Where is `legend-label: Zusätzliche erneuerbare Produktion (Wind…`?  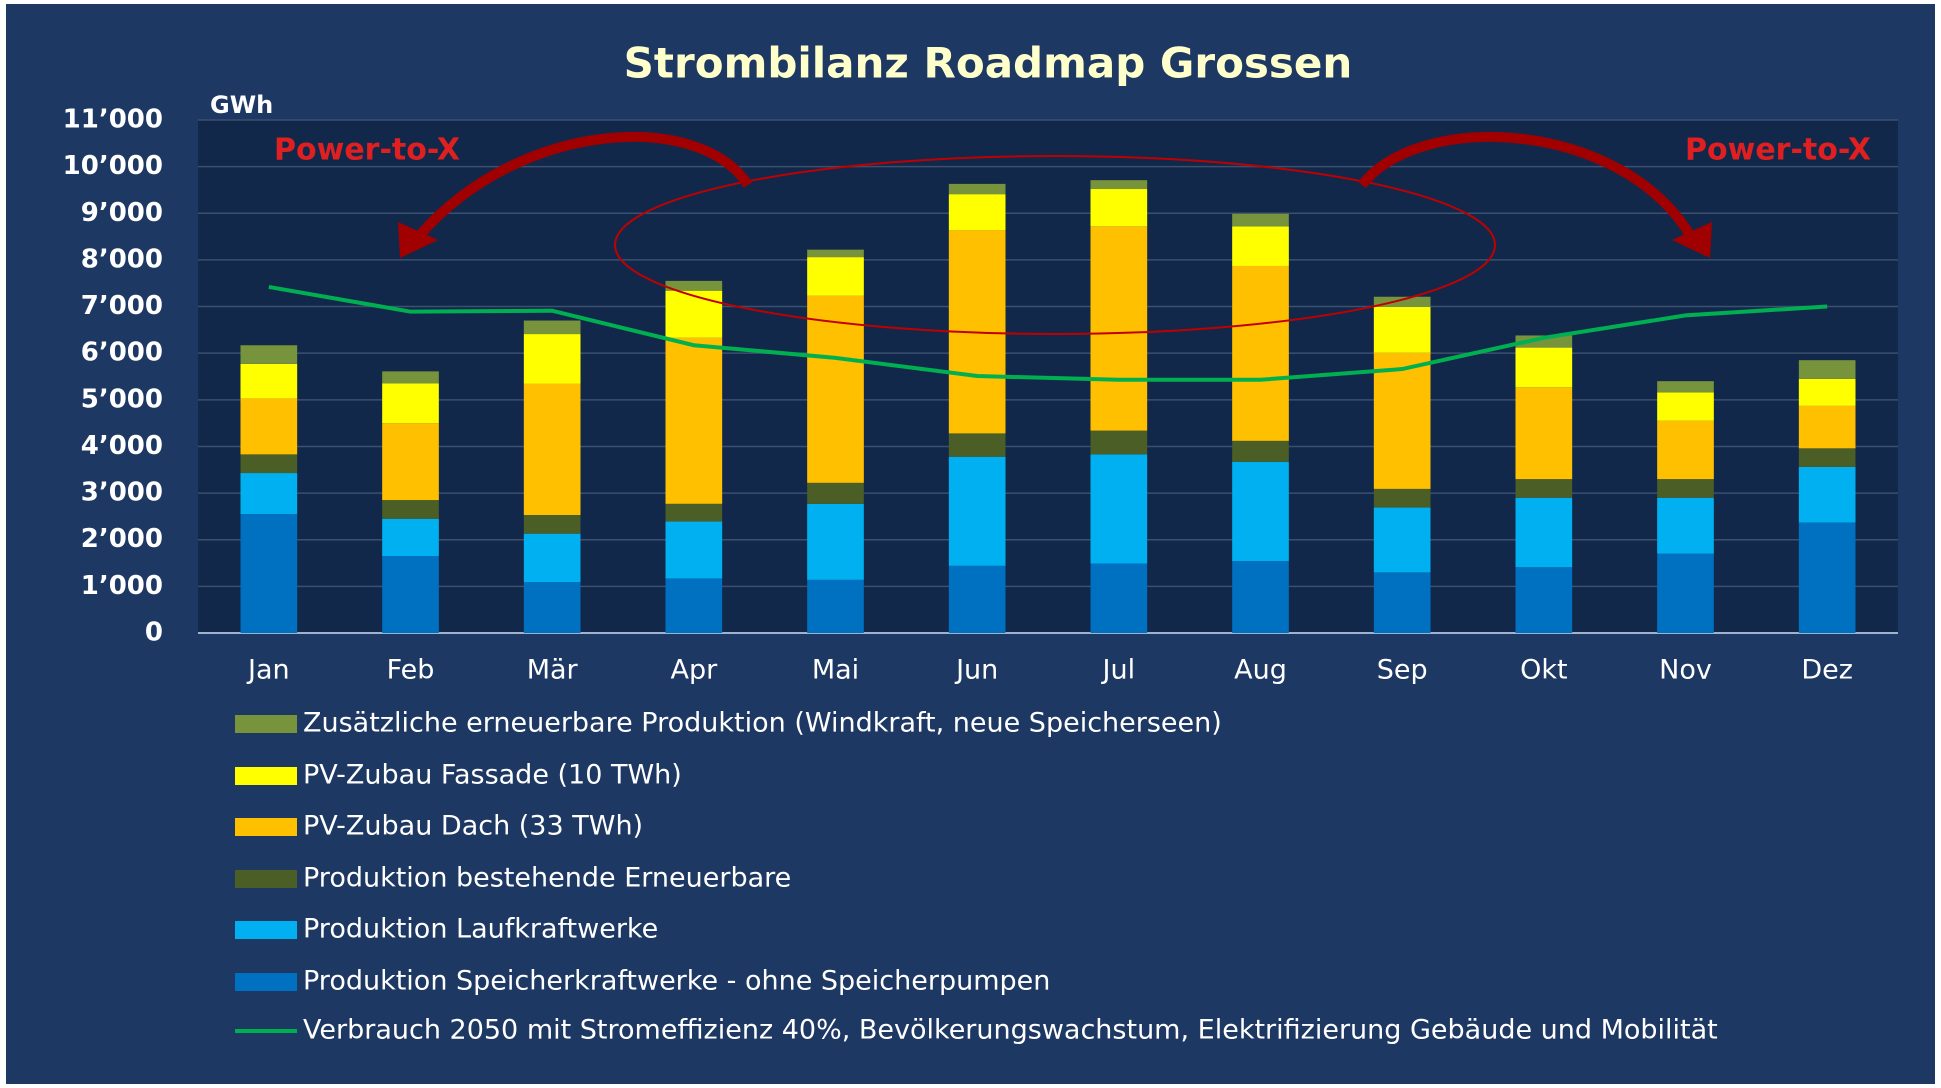 legend-label: Zusätzliche erneuerbare Produktion (Wind… is located at coordinates (762, 723).